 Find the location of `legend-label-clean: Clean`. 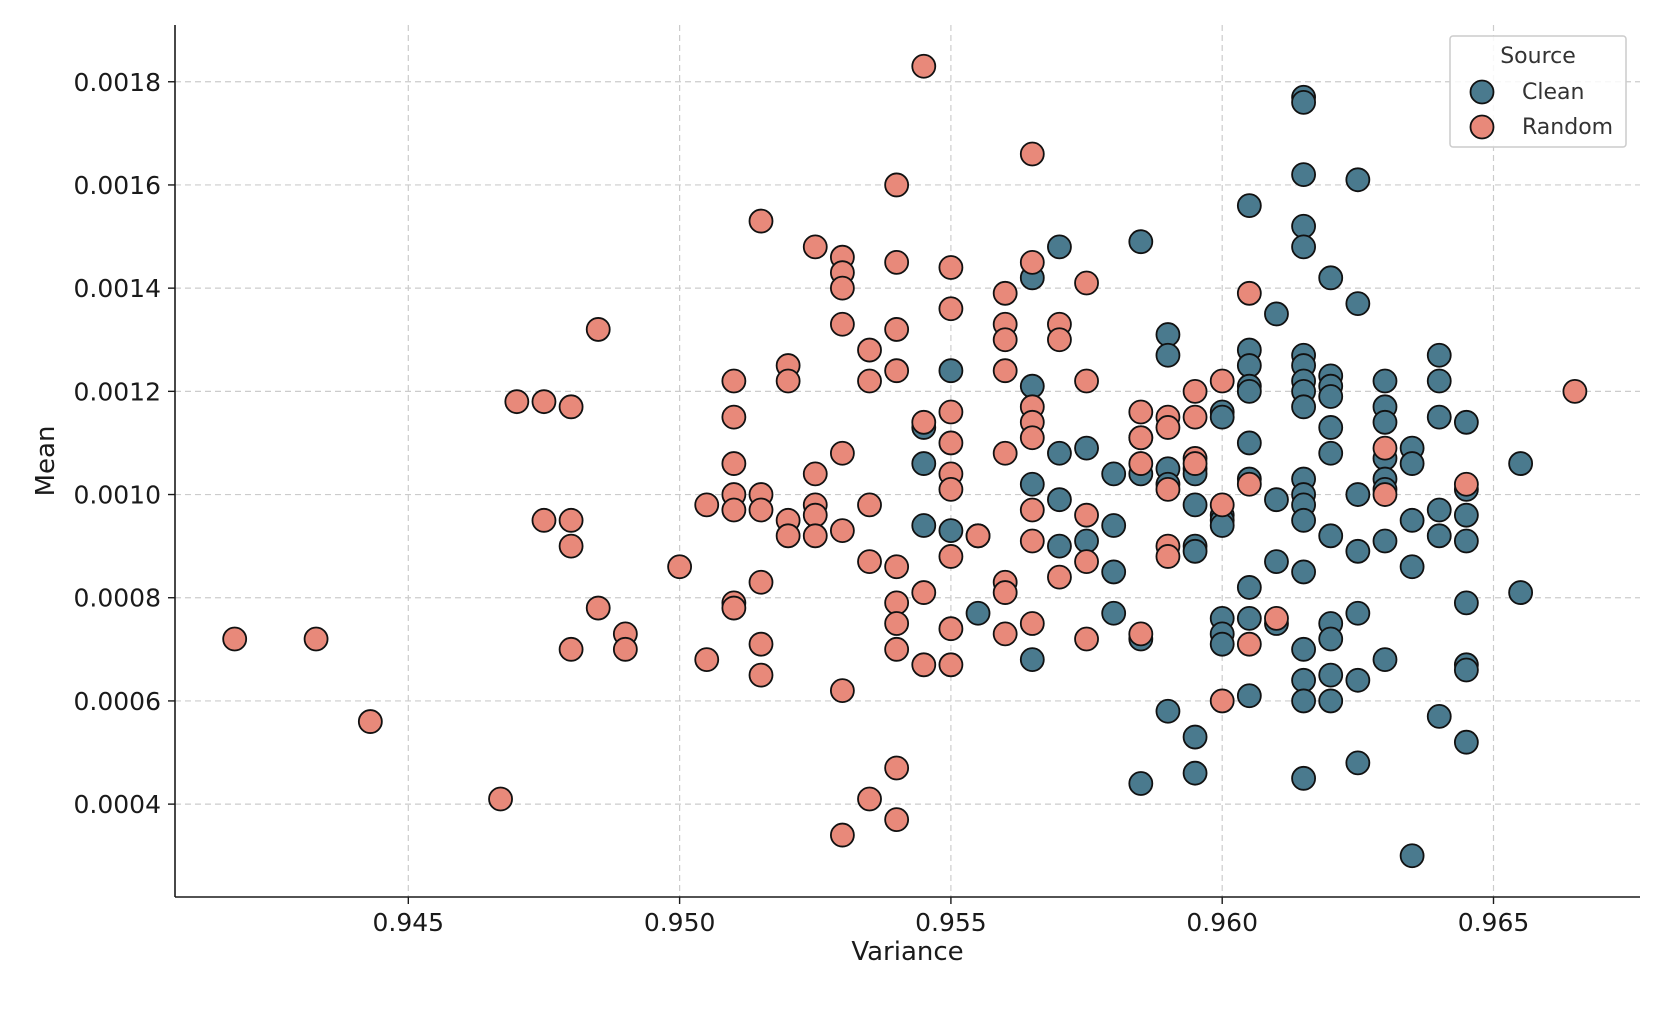

legend-label-clean: Clean is located at coordinates (1553, 92).